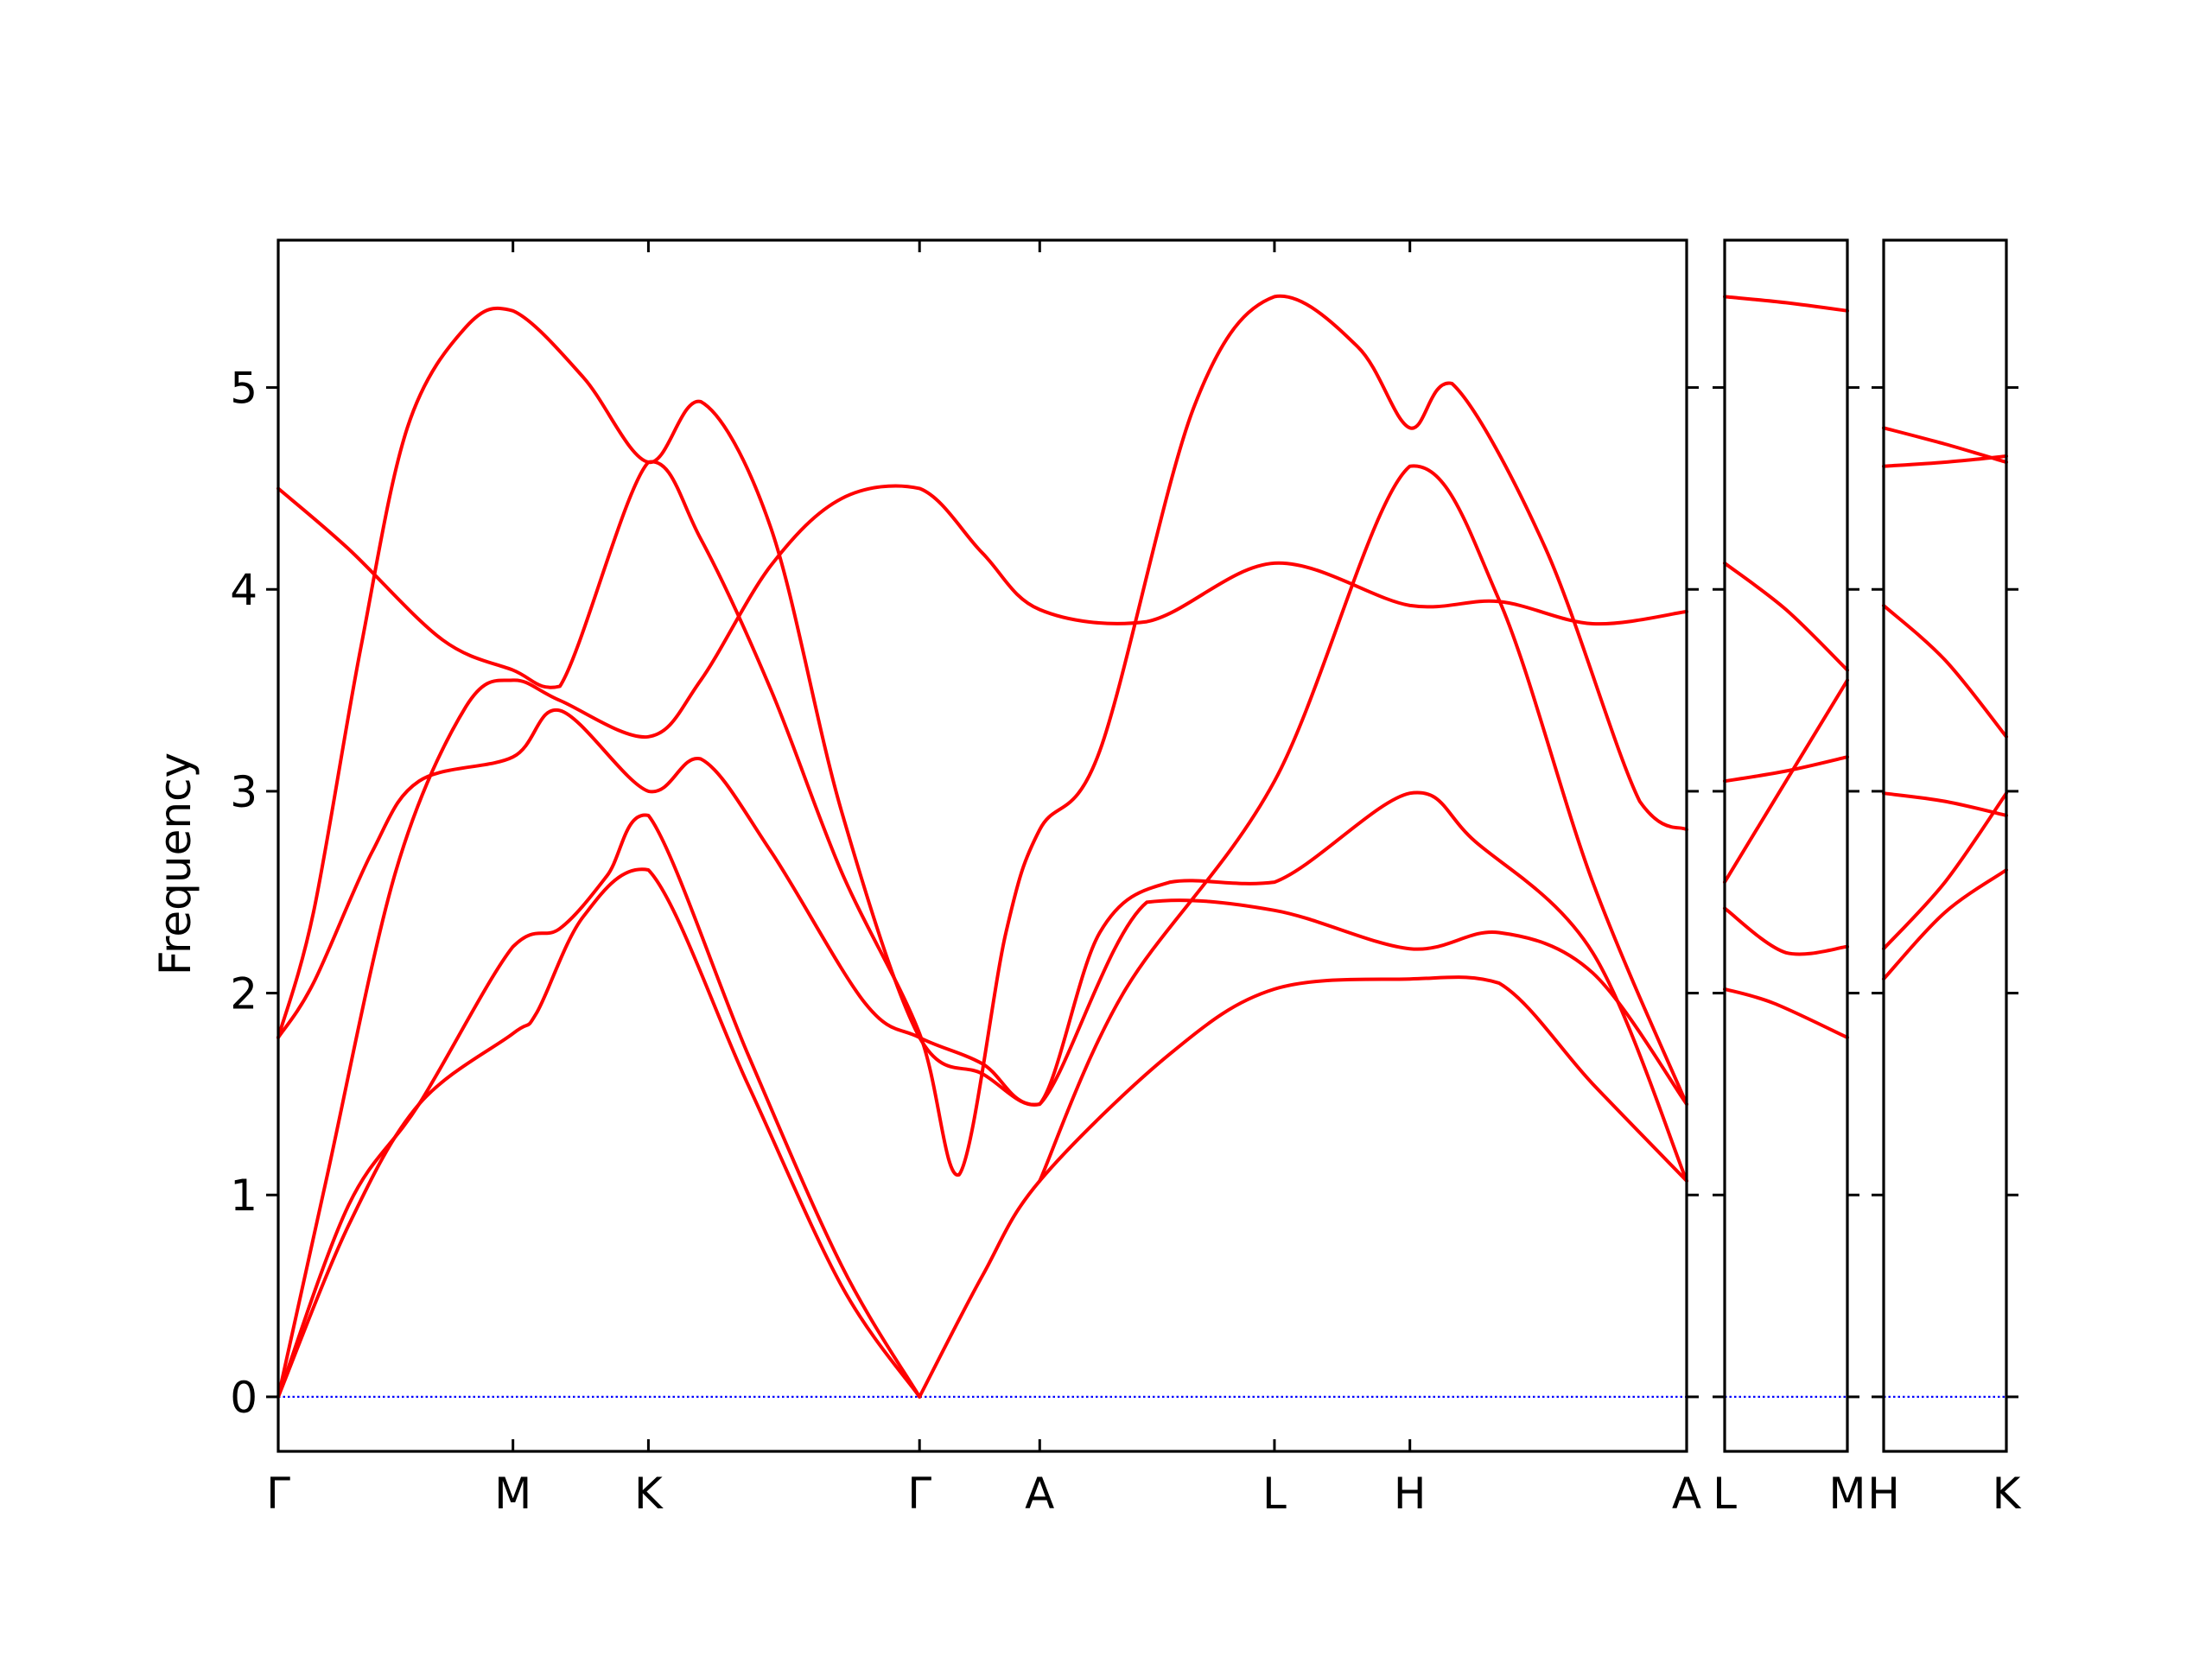  What do you see at coordinates (243, 1196) in the screenshot?
I see `y-tick-label: 1` at bounding box center [243, 1196].